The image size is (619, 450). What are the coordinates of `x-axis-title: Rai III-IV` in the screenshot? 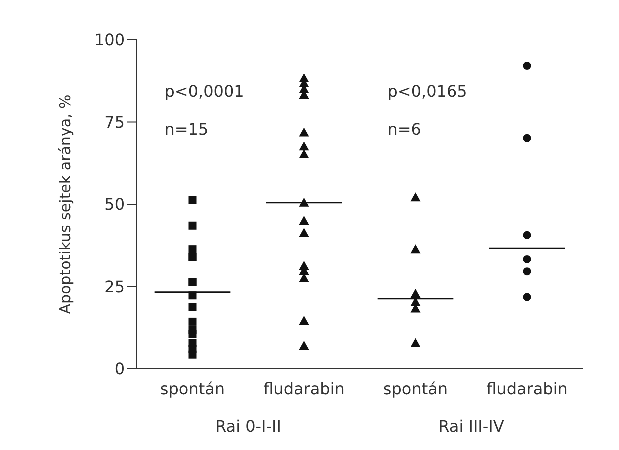 It's located at (471, 426).